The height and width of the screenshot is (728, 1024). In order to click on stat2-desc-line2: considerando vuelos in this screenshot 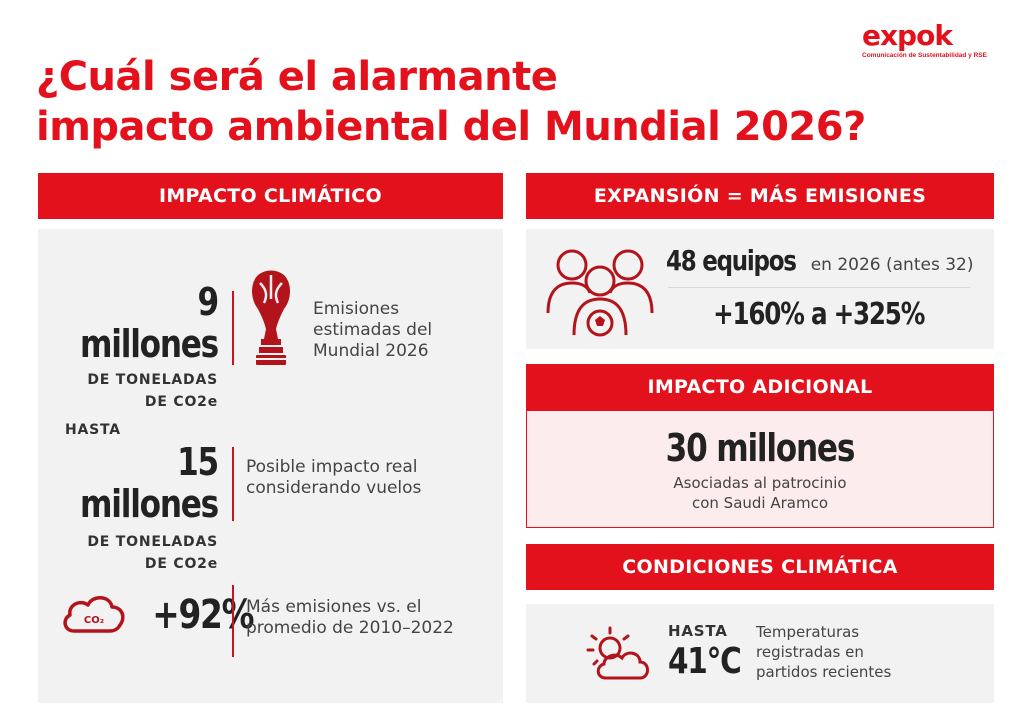, I will do `click(334, 488)`.